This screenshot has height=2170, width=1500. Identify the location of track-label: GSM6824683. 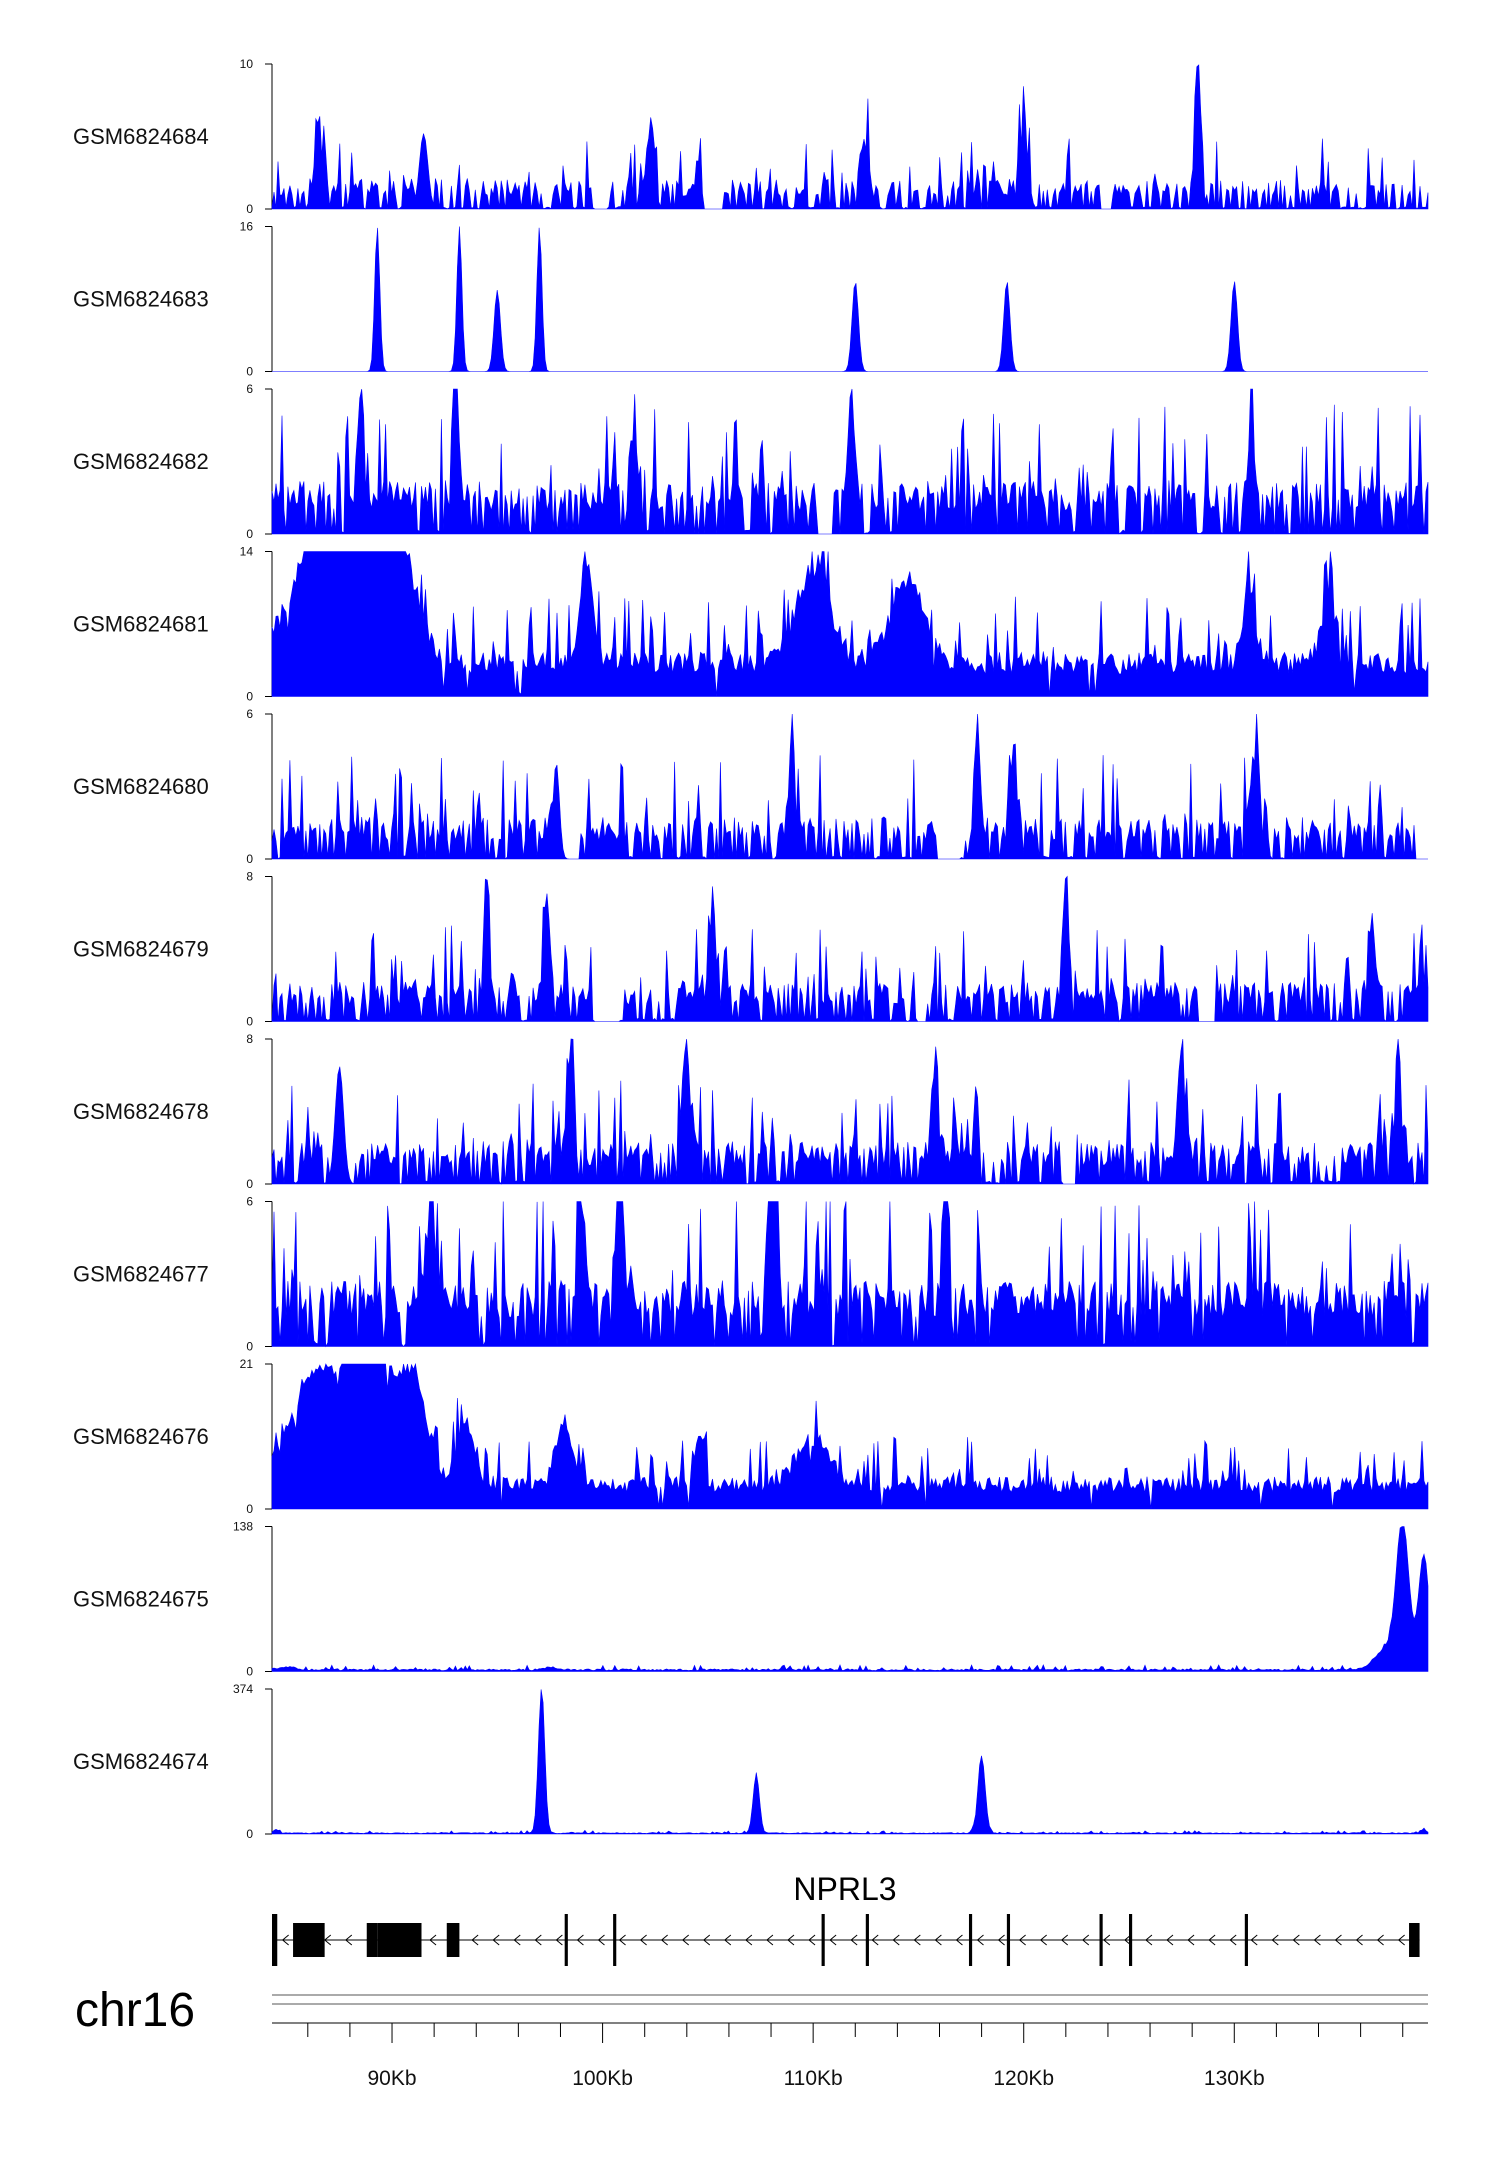
(141, 299).